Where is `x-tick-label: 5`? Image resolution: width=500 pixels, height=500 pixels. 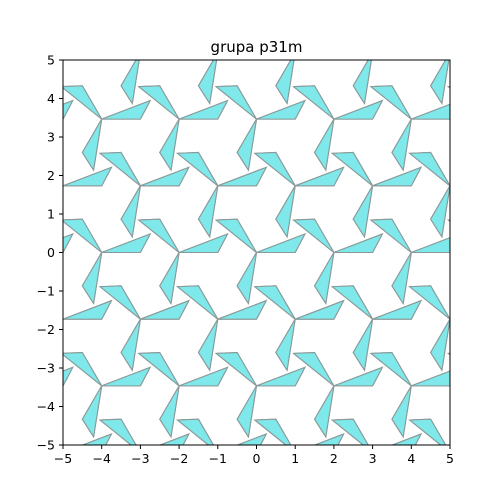 x-tick-label: 5 is located at coordinates (450, 458).